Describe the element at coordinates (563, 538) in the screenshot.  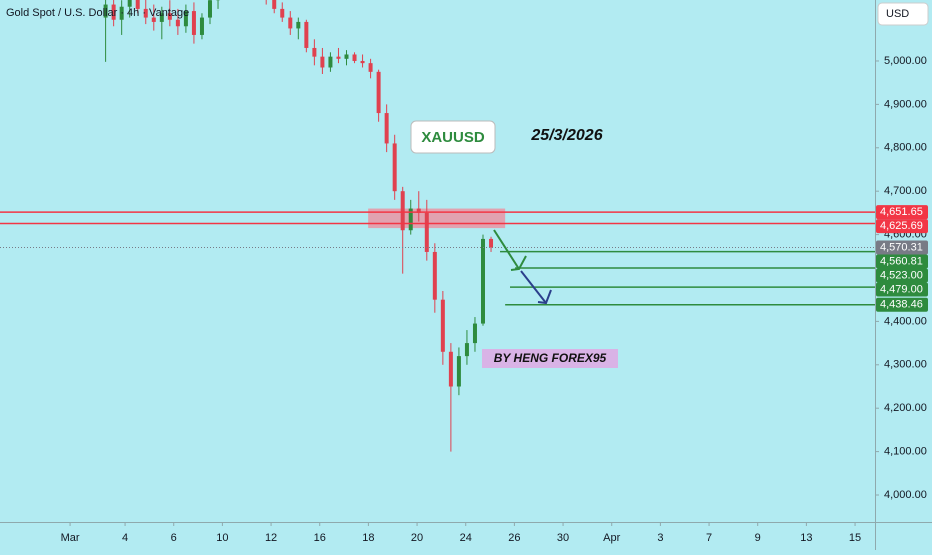
I see `x-tick-label: 30` at that location.